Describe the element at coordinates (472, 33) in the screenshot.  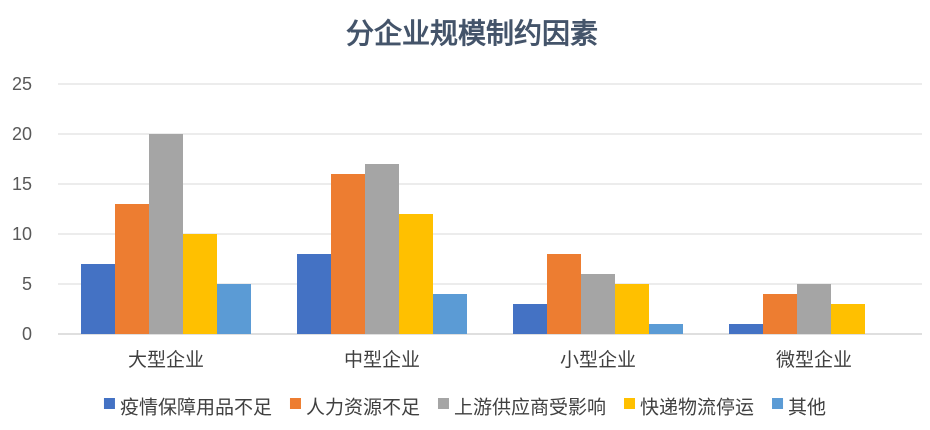
I see `chart-title: 分企业规模制约因素` at that location.